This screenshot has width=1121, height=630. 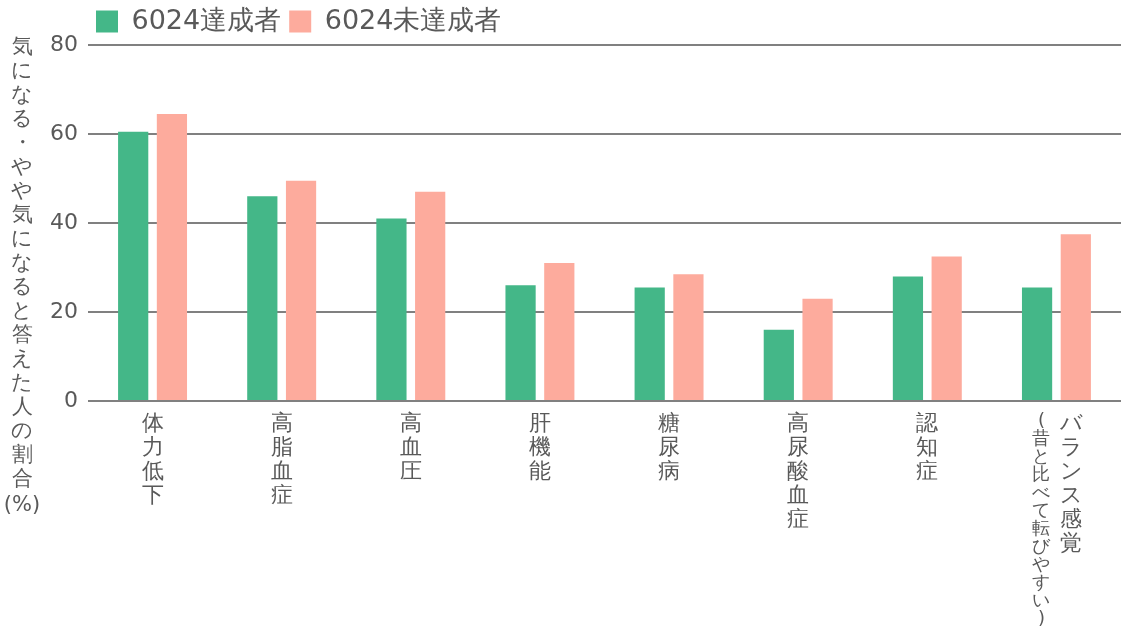 What do you see at coordinates (63, 43) in the screenshot?
I see `y-tick-label: 80` at bounding box center [63, 43].